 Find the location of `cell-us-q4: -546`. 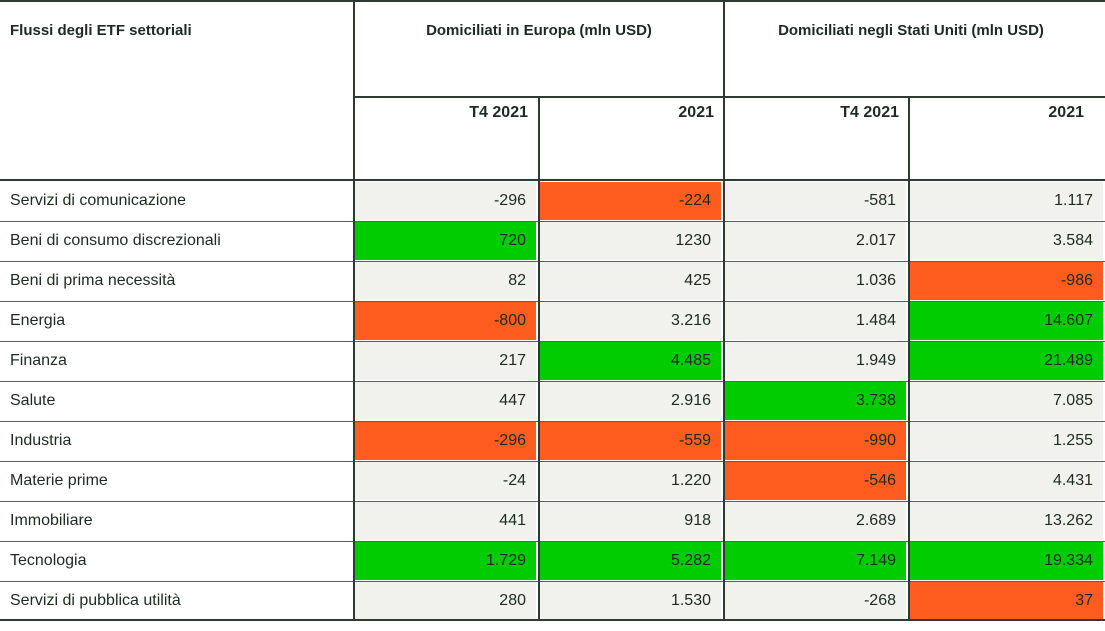

cell-us-q4: -546 is located at coordinates (815, 481).